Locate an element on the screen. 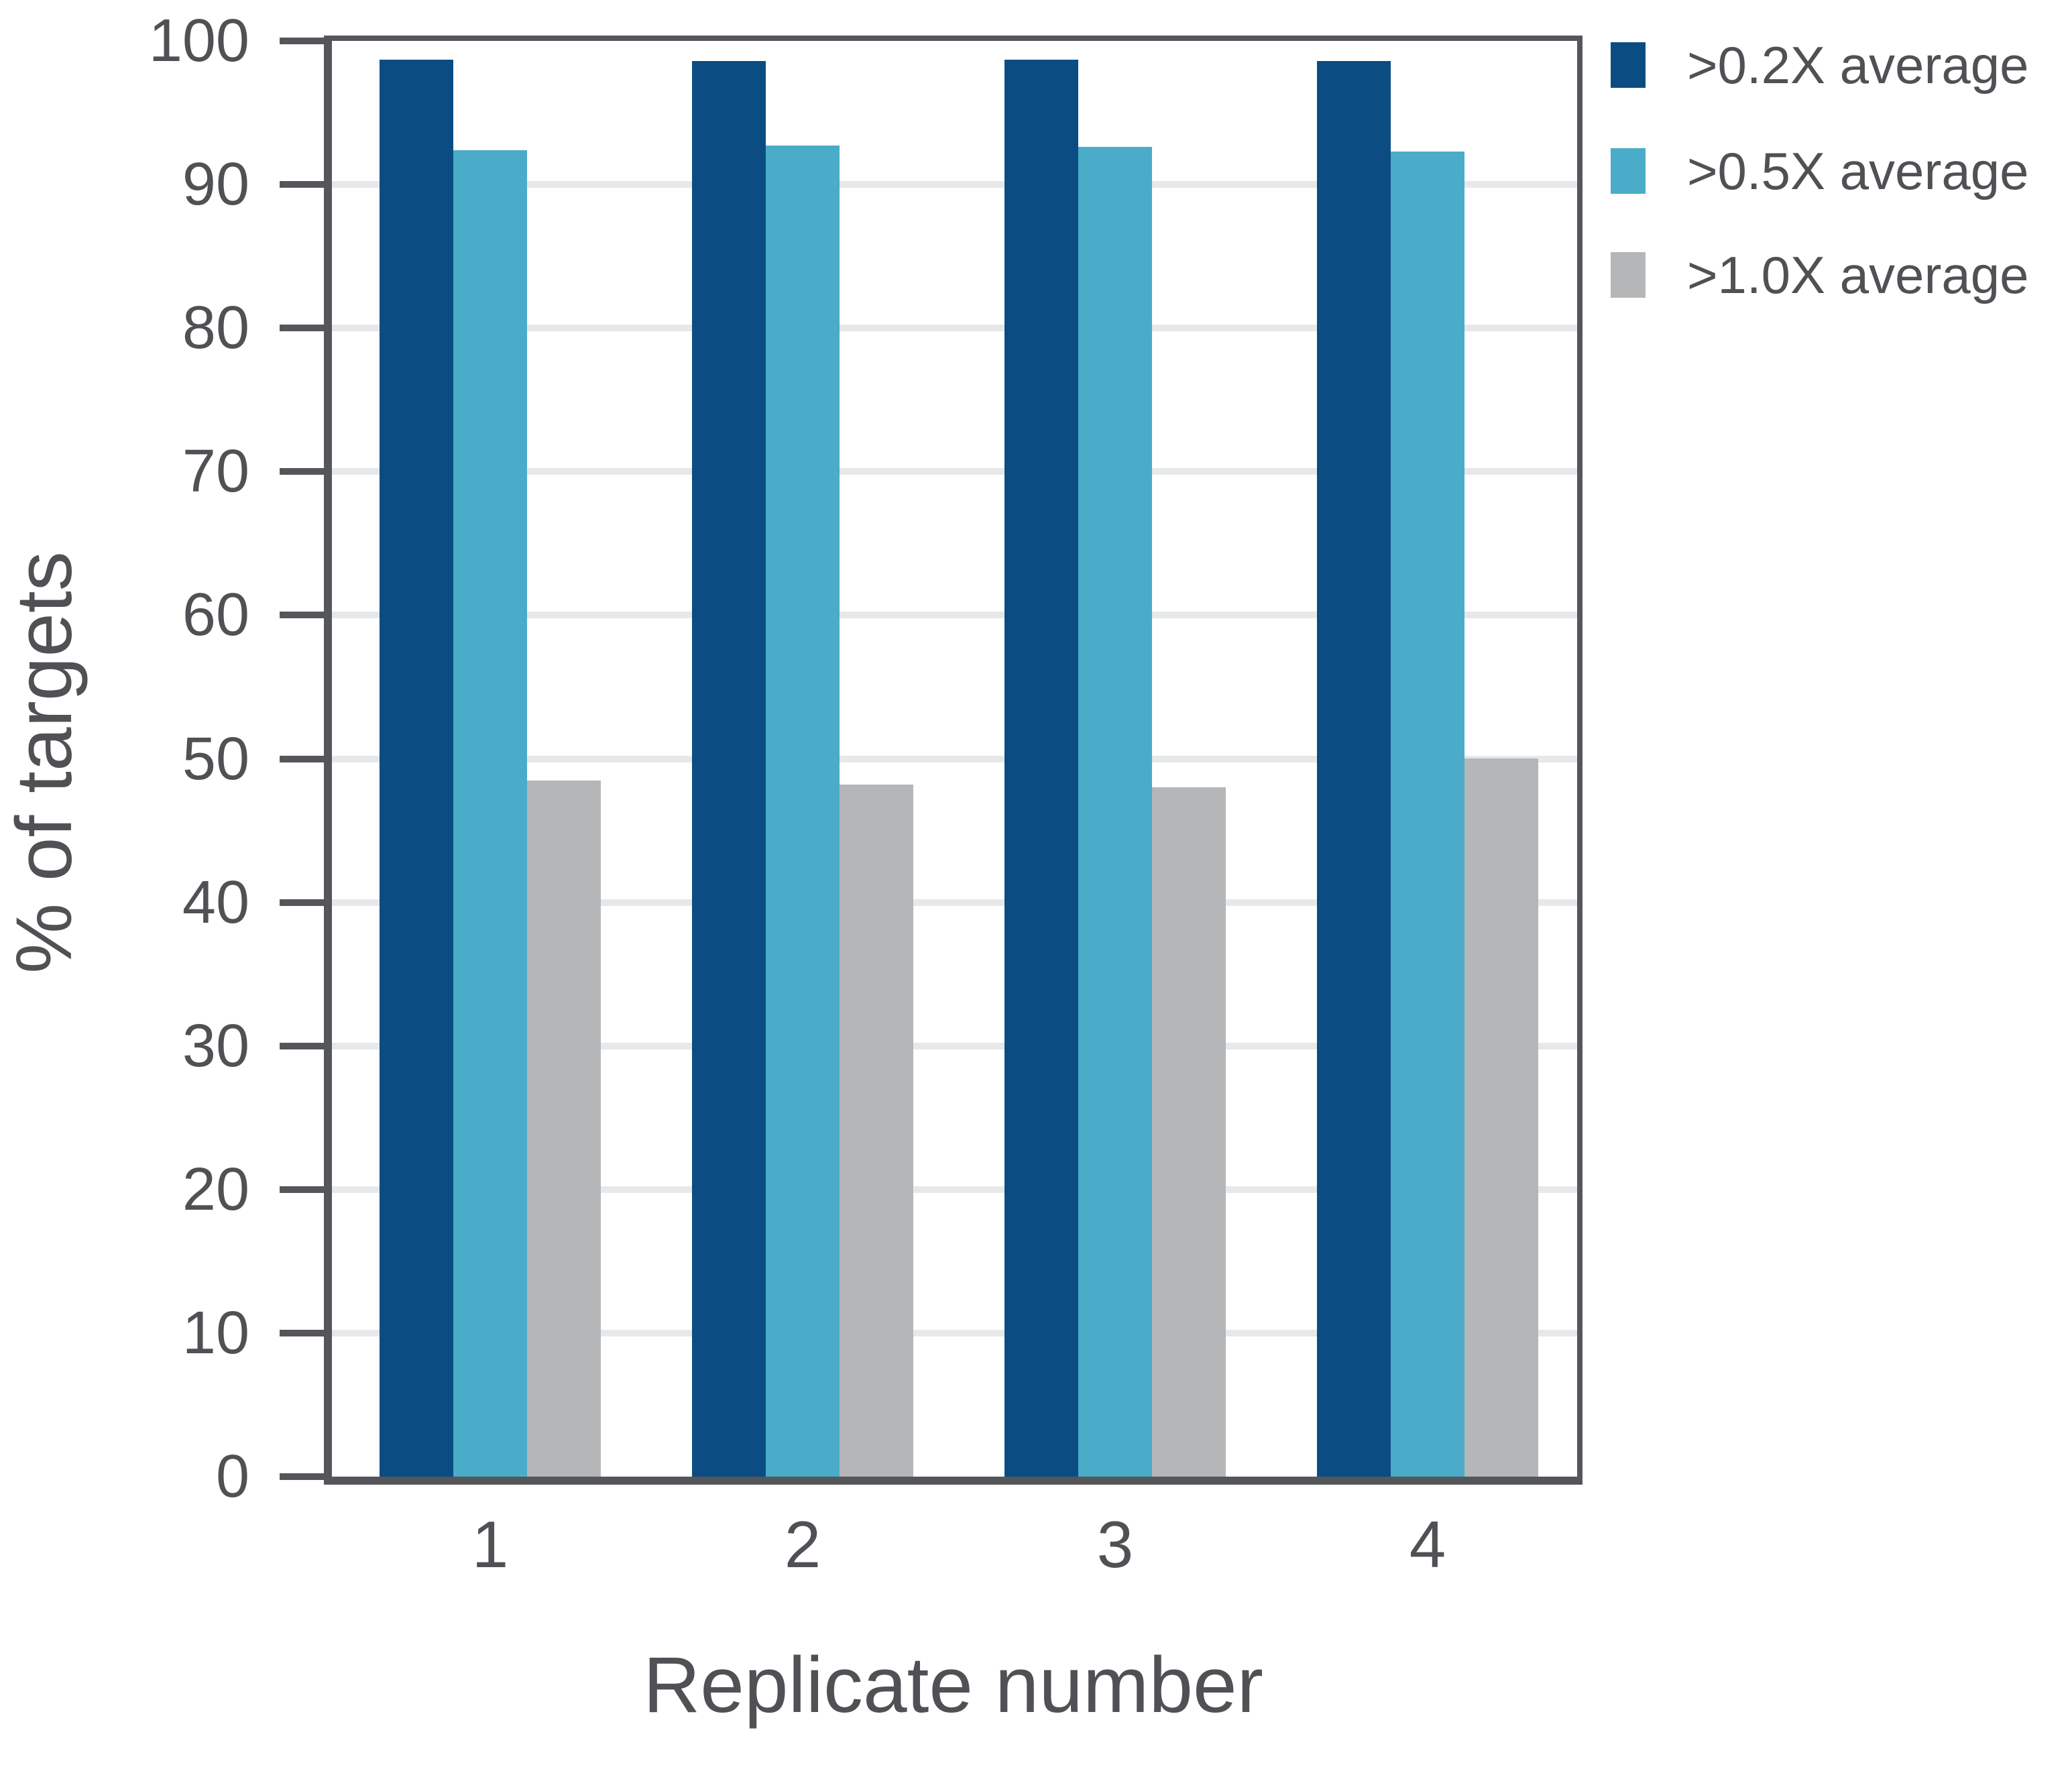 The height and width of the screenshot is (1769, 2072). legend-label-1: >0.2X average is located at coordinates (1858, 65).